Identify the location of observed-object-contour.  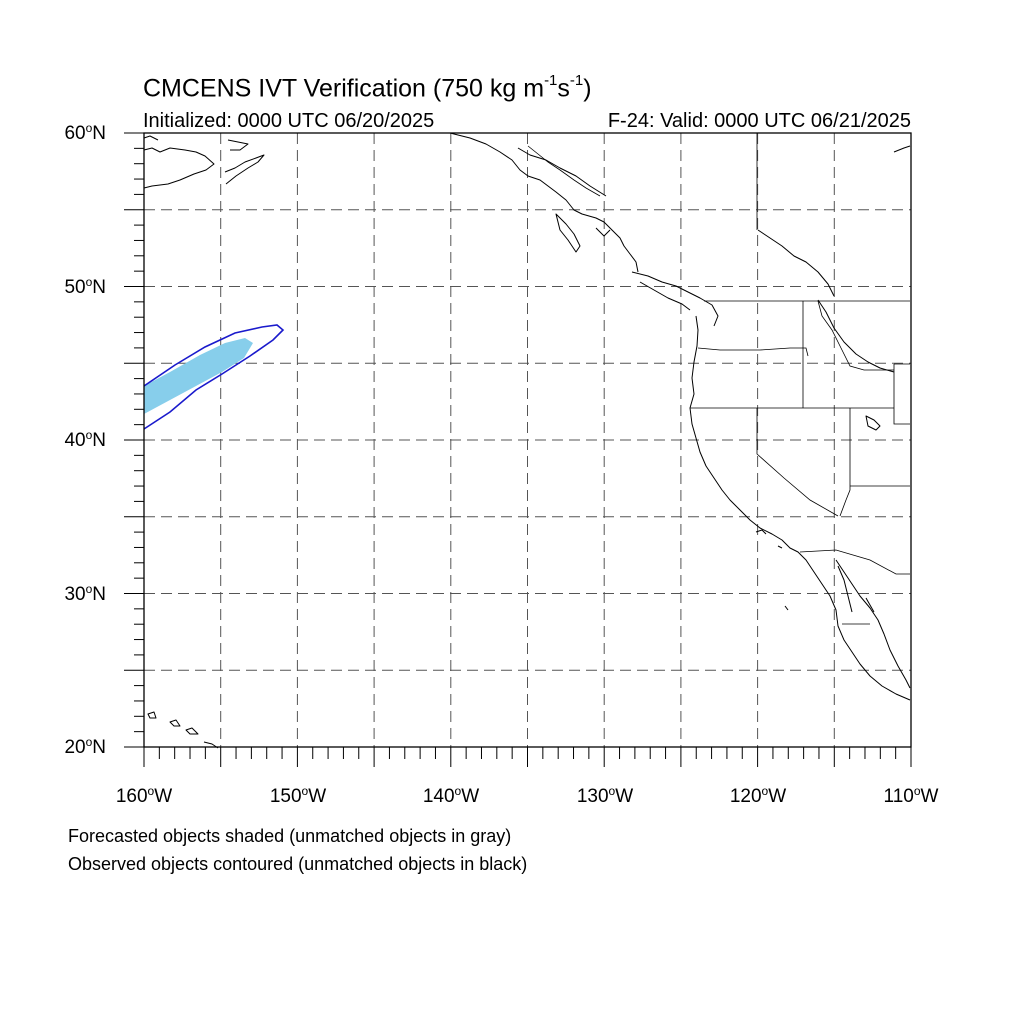
(214, 377).